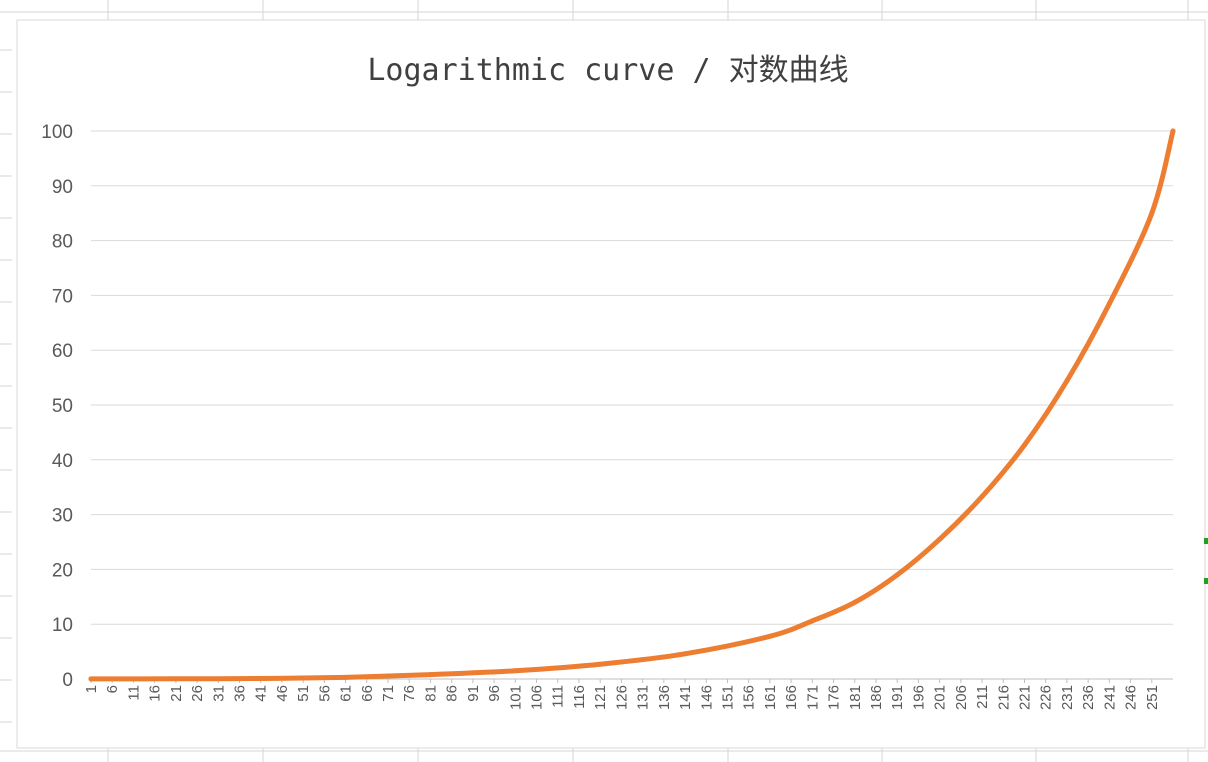 The width and height of the screenshot is (1208, 762). What do you see at coordinates (62, 242) in the screenshot?
I see `y-tick-label: 80` at bounding box center [62, 242].